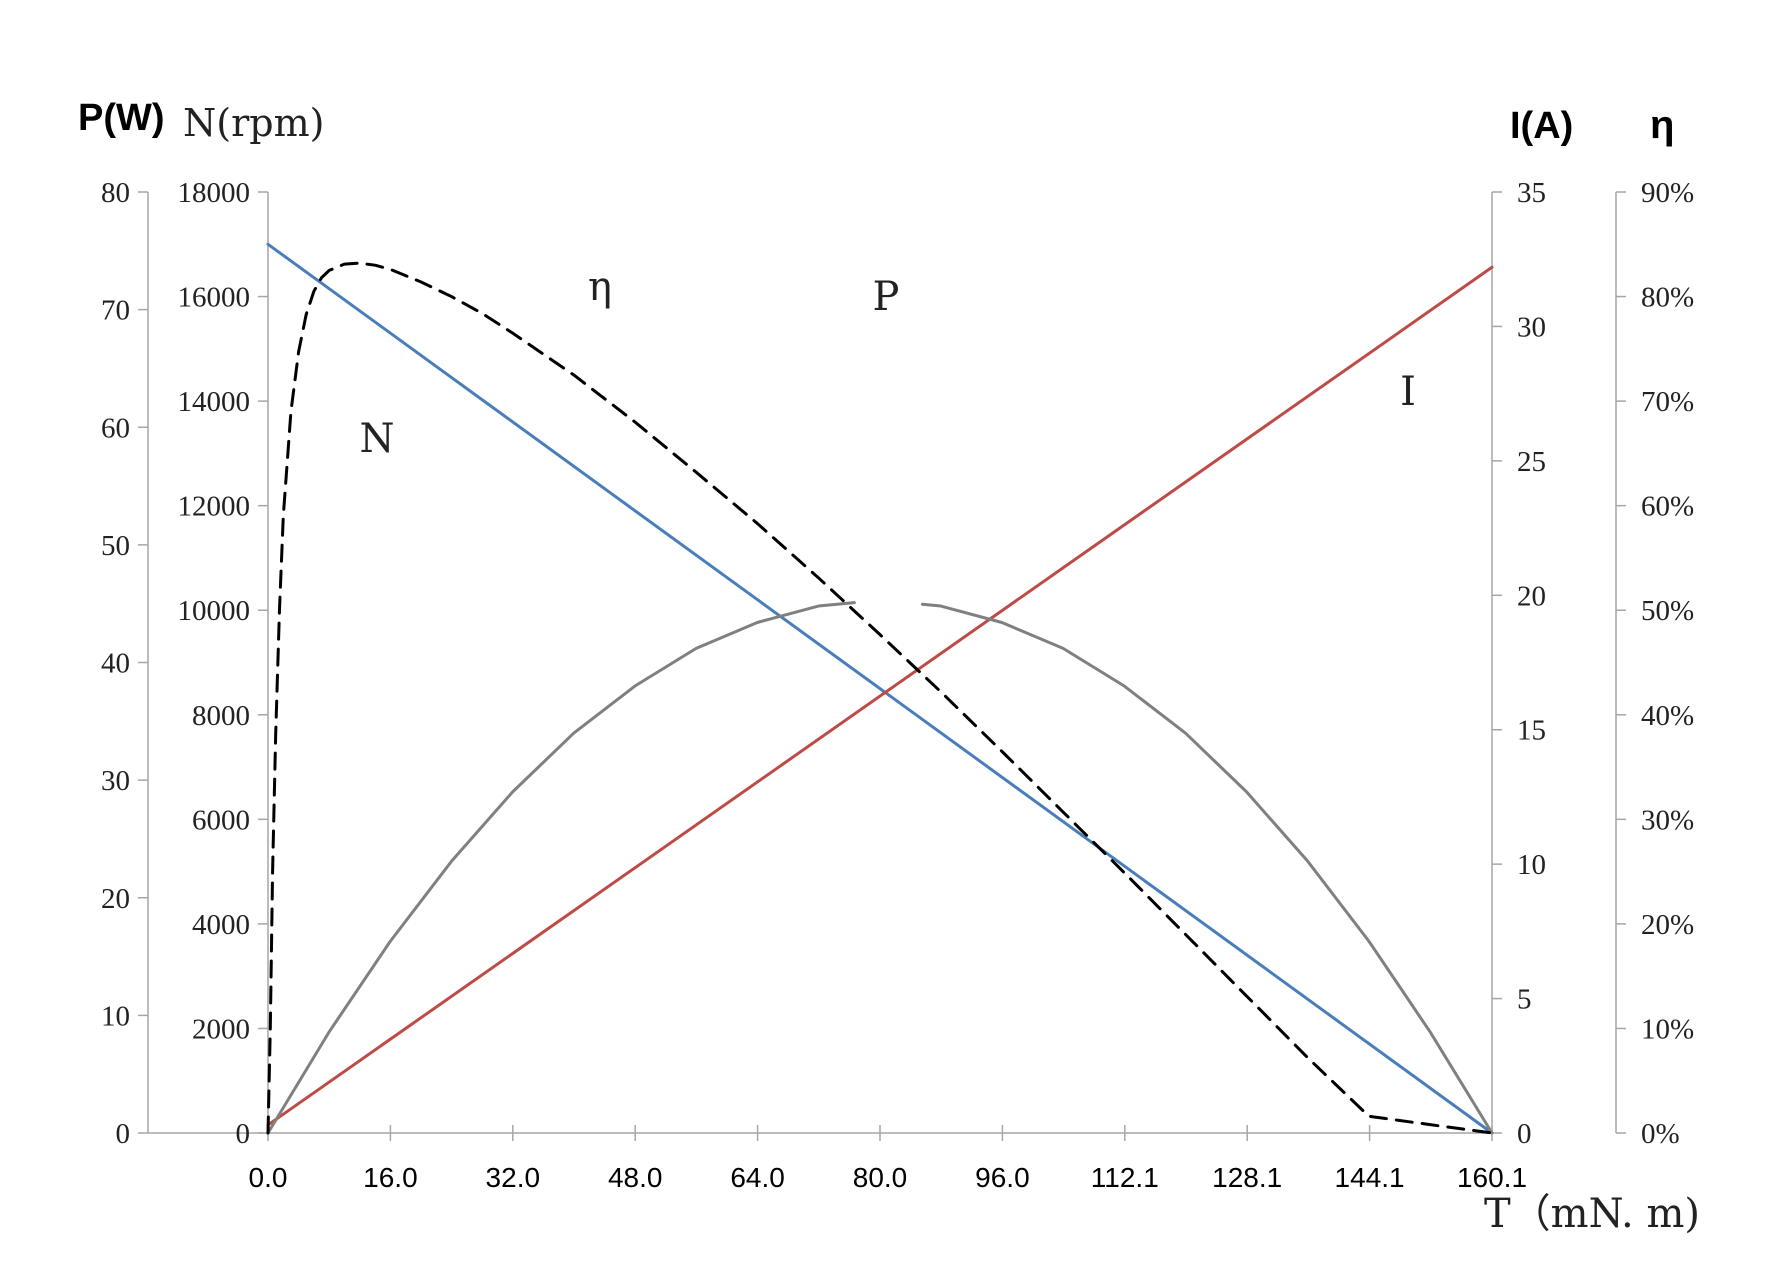  What do you see at coordinates (214, 507) in the screenshot?
I see `n-tick-label: 12000` at bounding box center [214, 507].